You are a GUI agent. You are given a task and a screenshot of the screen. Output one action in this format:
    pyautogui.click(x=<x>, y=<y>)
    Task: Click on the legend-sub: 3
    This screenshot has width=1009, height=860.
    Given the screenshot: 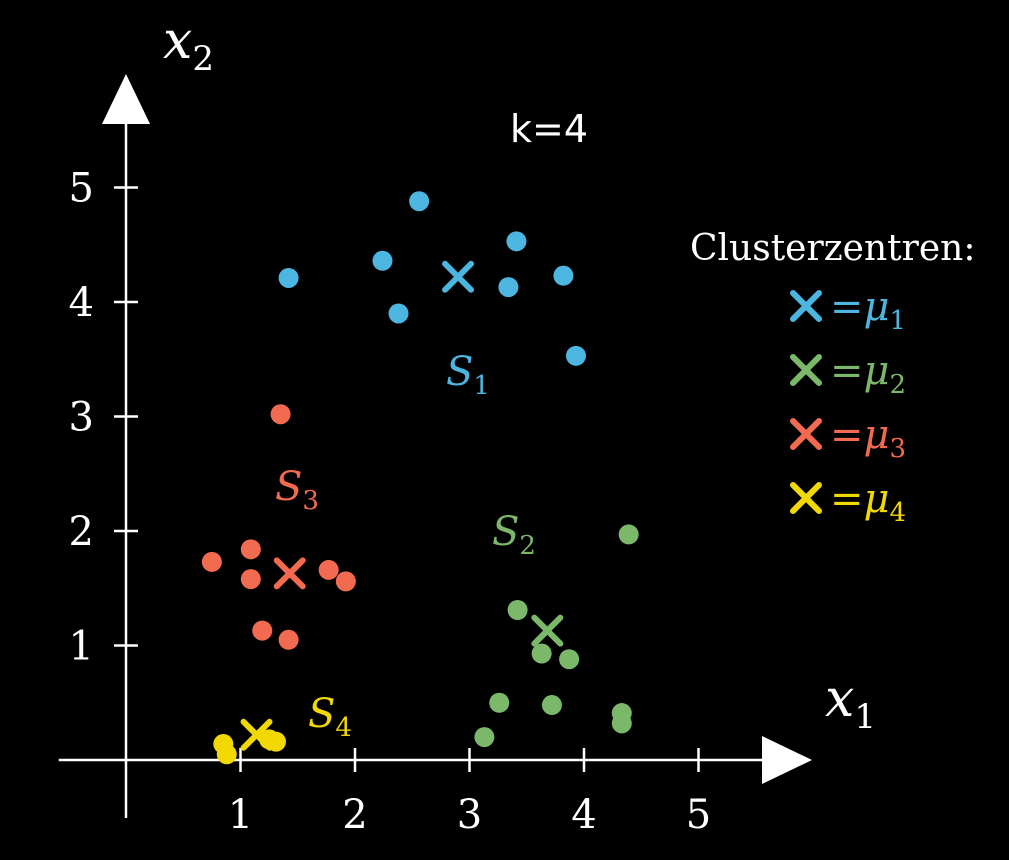 What is the action you would take?
    pyautogui.click(x=898, y=449)
    